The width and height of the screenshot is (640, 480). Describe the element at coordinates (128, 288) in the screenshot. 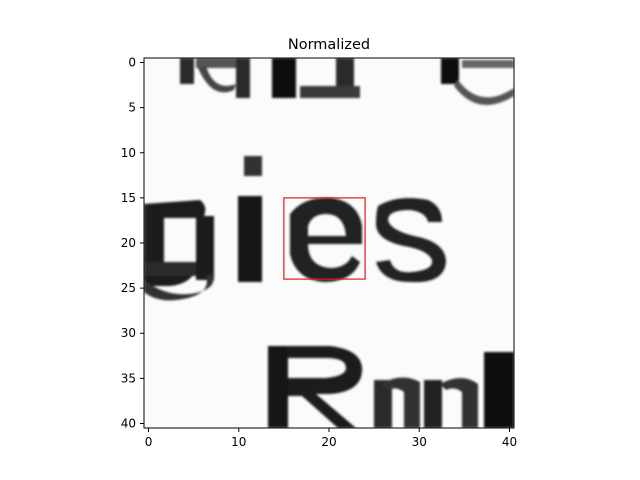

I see `y-tick-label: 25` at that location.